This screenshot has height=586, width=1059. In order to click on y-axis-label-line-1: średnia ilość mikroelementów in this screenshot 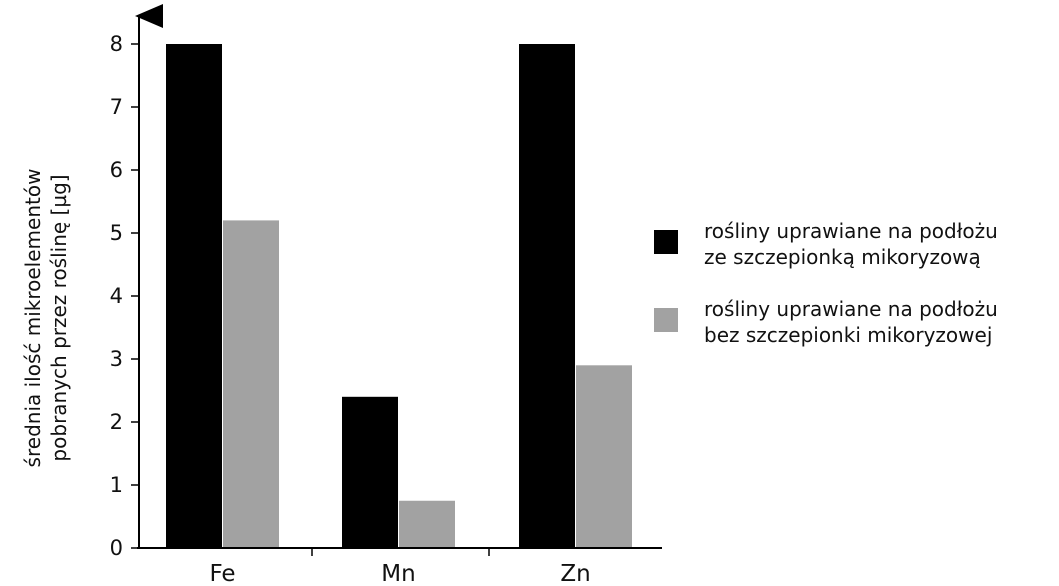, I will do `click(33, 318)`.